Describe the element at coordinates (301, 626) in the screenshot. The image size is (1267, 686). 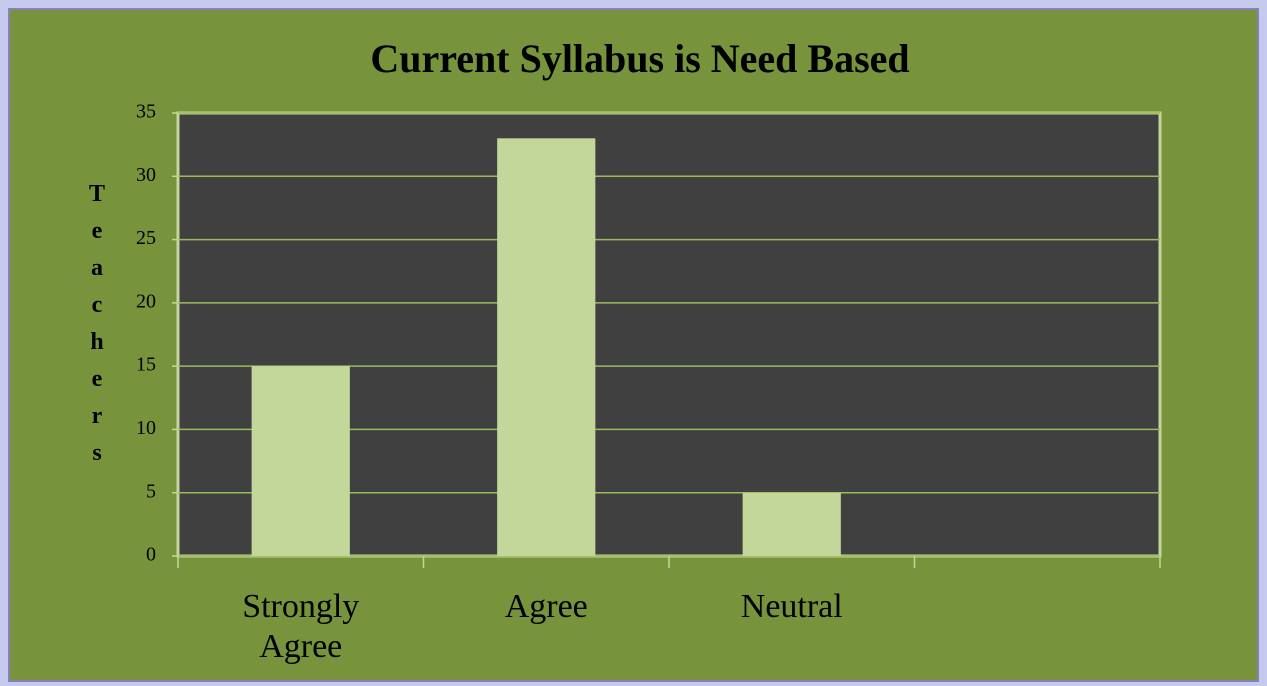
I see `x-tick-label: Strongly Agree` at that location.